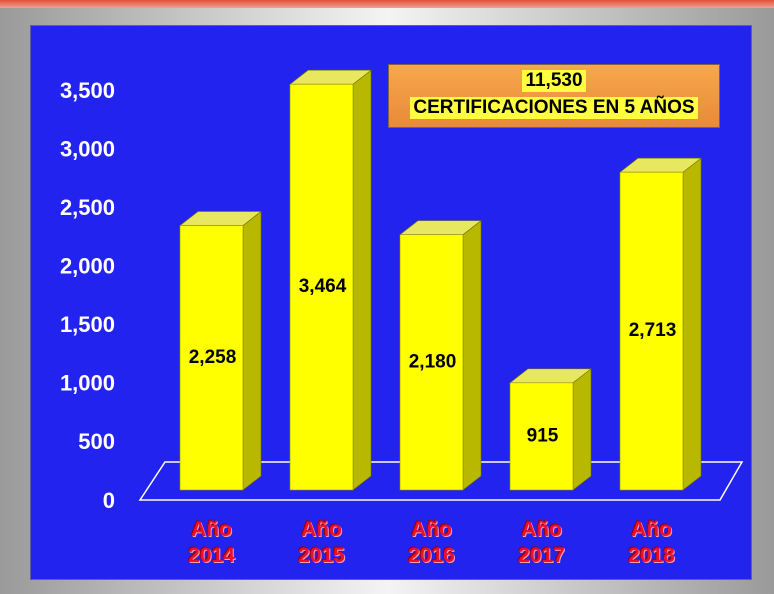  Describe the element at coordinates (96, 441) in the screenshot. I see `y-tick-label: 500` at that location.